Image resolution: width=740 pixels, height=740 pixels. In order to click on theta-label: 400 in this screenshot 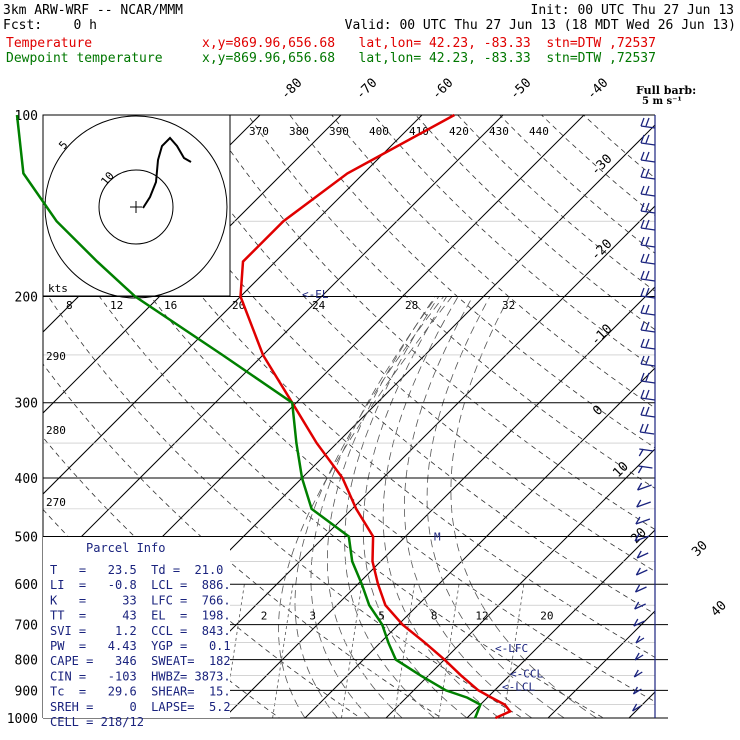, I will do `click(379, 131)`.